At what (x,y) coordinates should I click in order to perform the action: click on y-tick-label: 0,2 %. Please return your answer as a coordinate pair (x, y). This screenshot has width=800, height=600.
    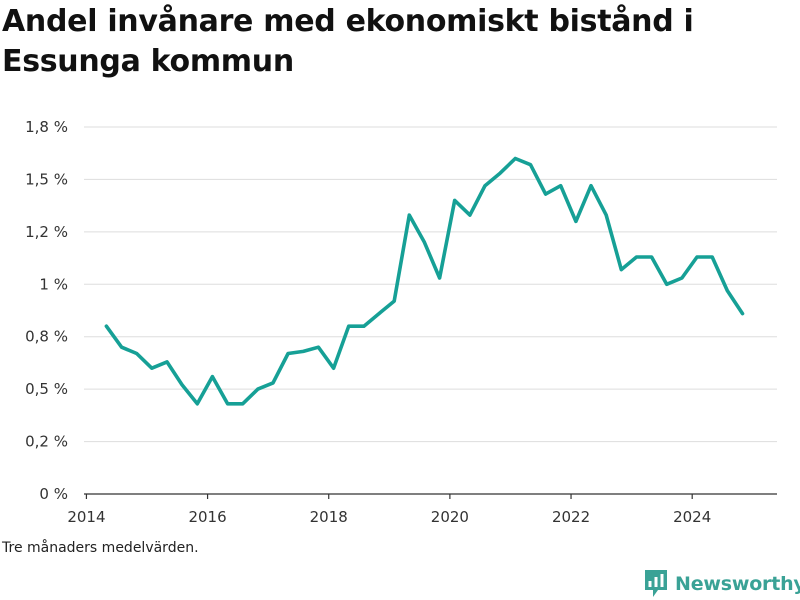
    Looking at the image, I should click on (46, 442).